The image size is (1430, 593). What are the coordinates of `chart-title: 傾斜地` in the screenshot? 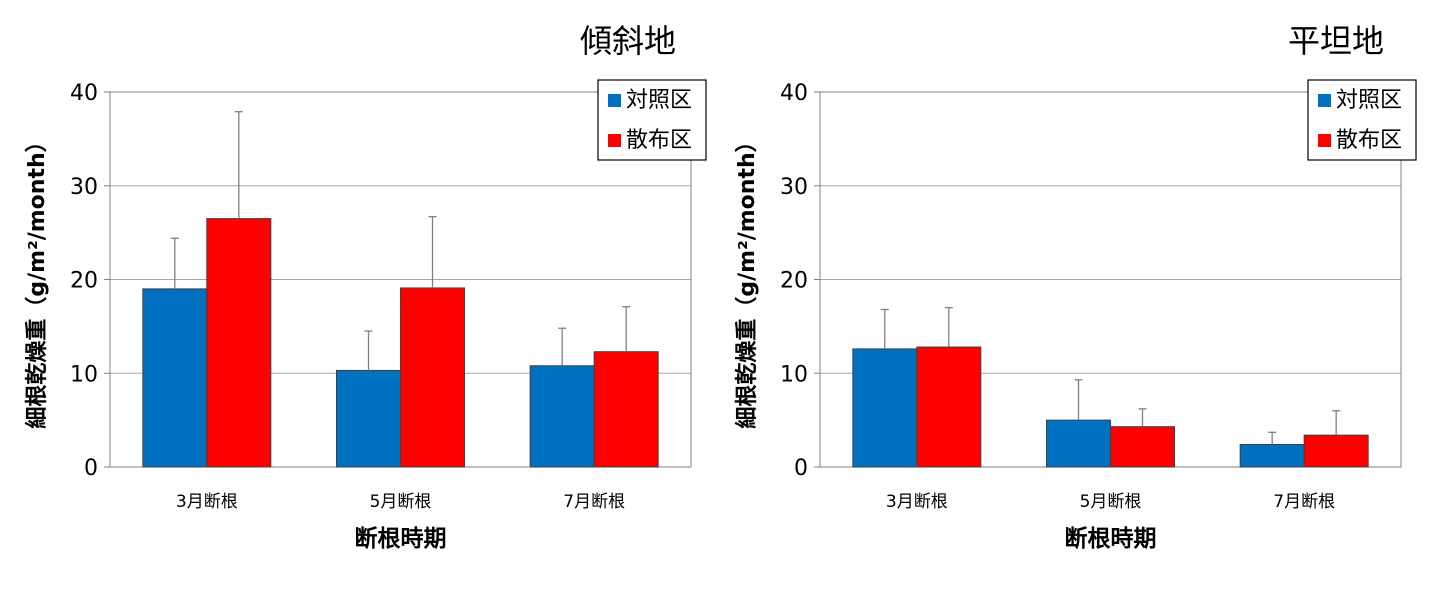 It's located at (628, 41).